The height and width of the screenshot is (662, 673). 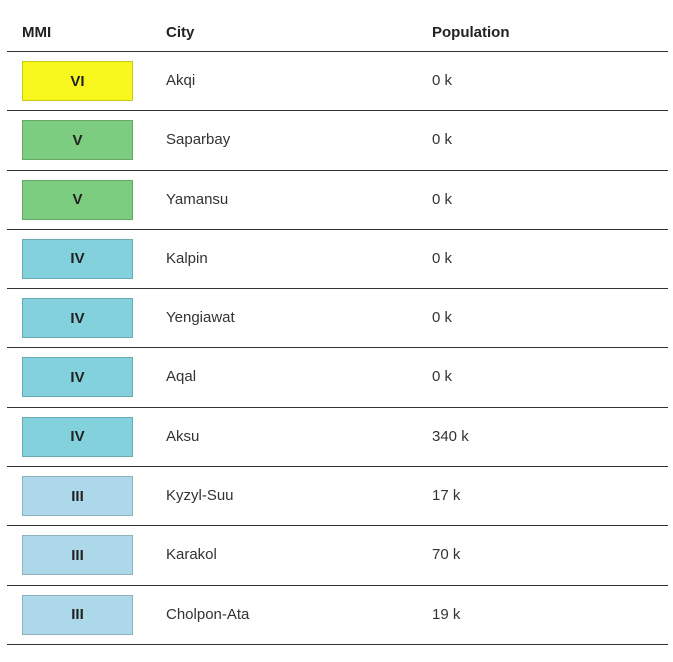 I want to click on table-row: IV Kalpin 0 k, so click(x=337, y=260).